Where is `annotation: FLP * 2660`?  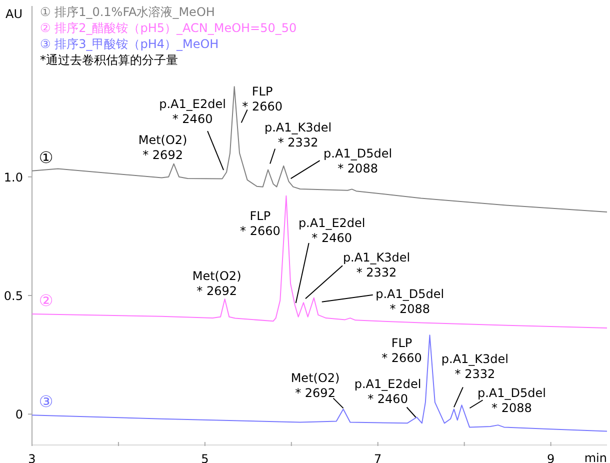
annotation: FLP * 2660 is located at coordinates (262, 99).